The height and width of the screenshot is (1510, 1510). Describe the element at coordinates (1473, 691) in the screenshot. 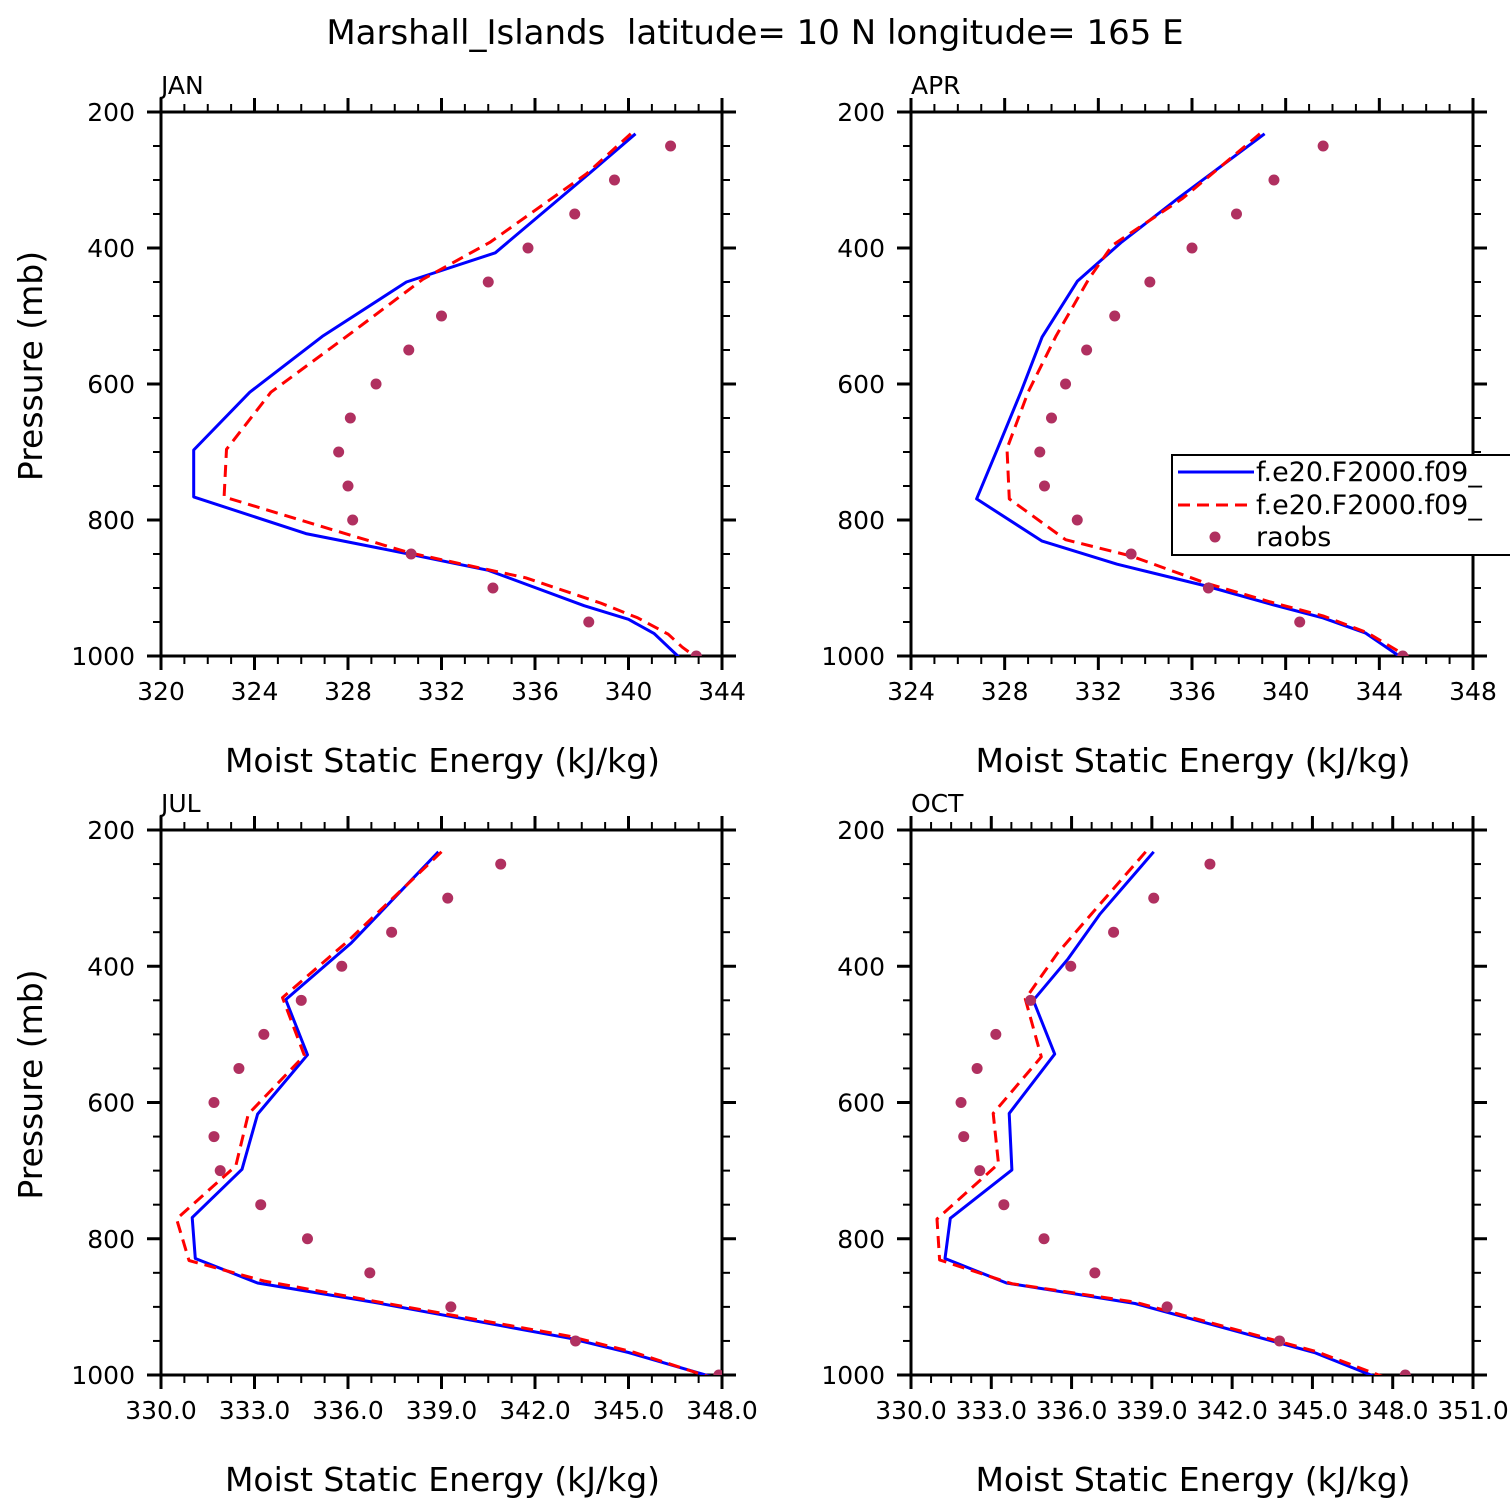

I see `x-tick-label: 348` at that location.